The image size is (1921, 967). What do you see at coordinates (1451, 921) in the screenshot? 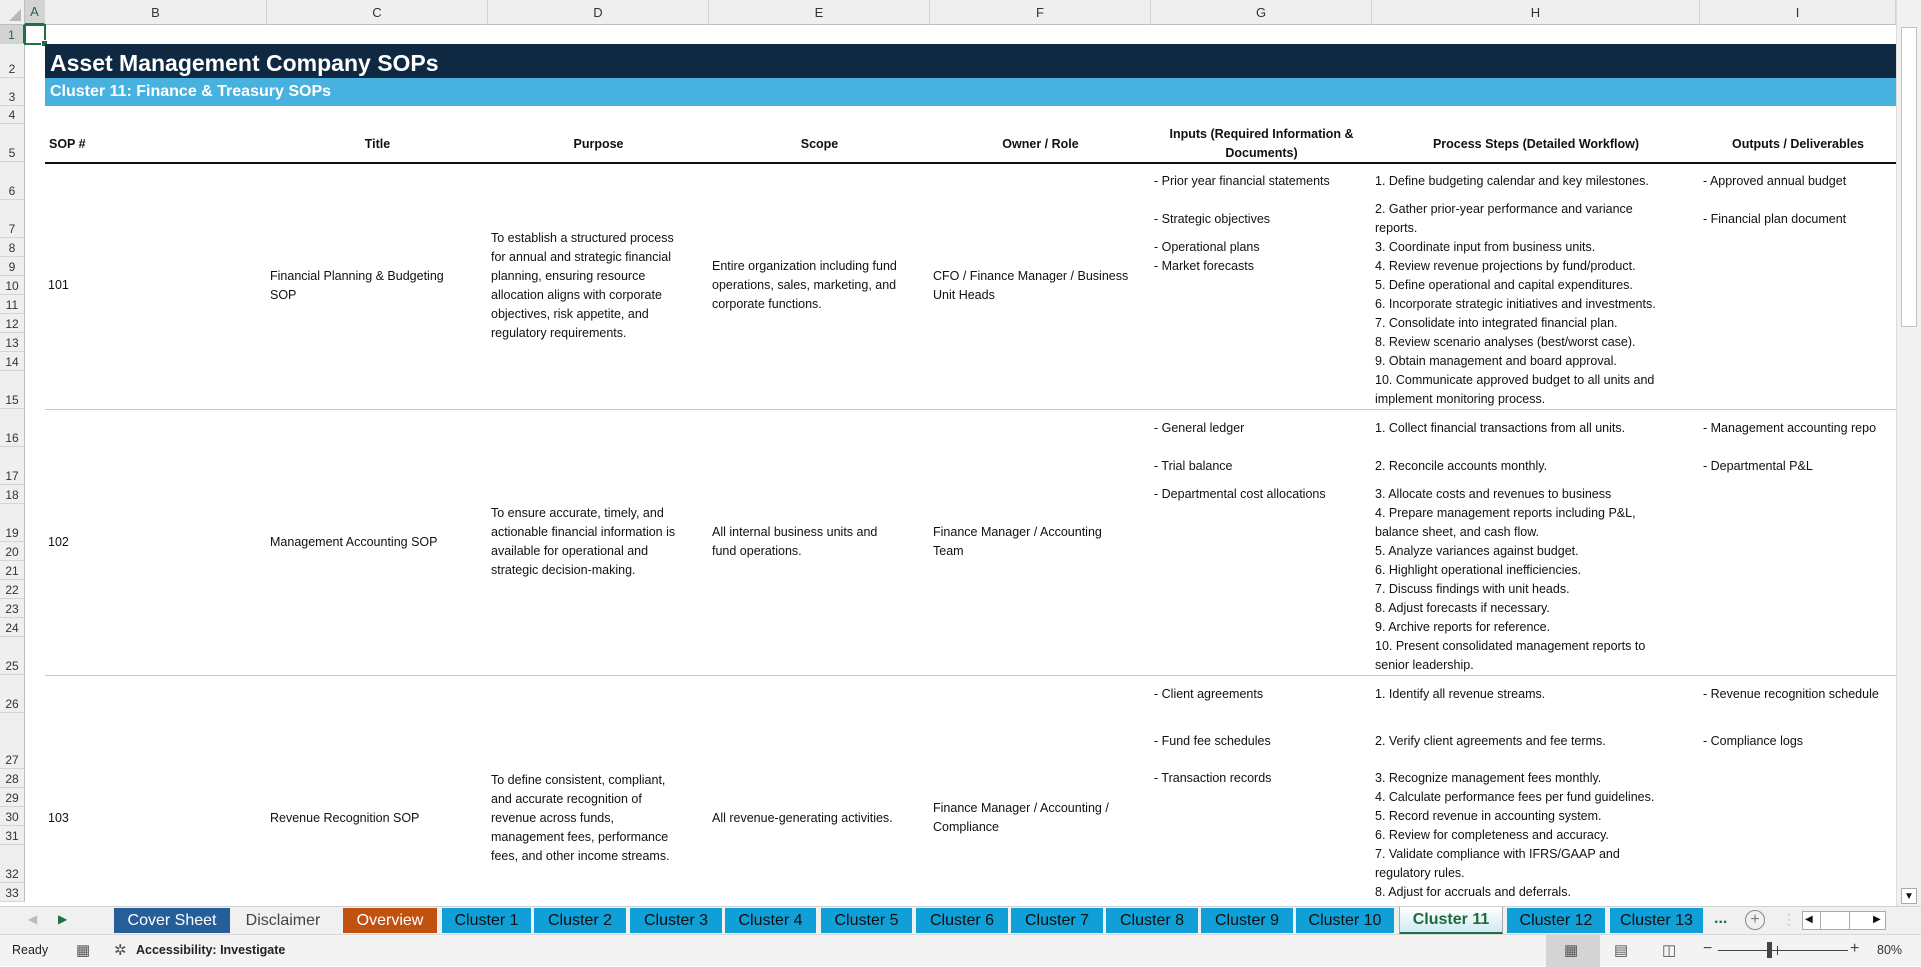
I see `sheet-tab-cluster-11: Cluster 11` at bounding box center [1451, 921].